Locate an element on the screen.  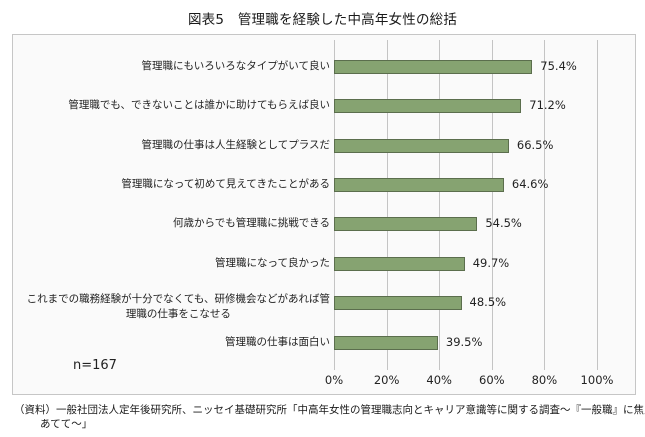
chart-title: 図表5 管理職を経験した中高年女性の総括 is located at coordinates (322, 20).